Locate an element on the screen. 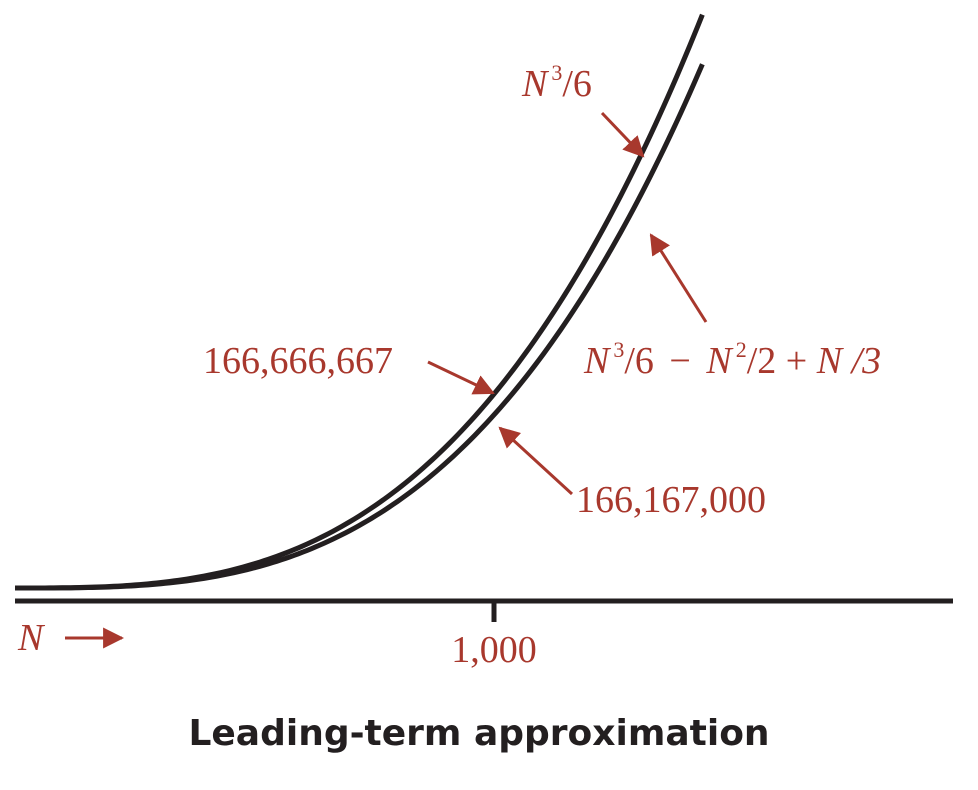  series-label-n3-over-6: N 3/6 is located at coordinates (556, 82).